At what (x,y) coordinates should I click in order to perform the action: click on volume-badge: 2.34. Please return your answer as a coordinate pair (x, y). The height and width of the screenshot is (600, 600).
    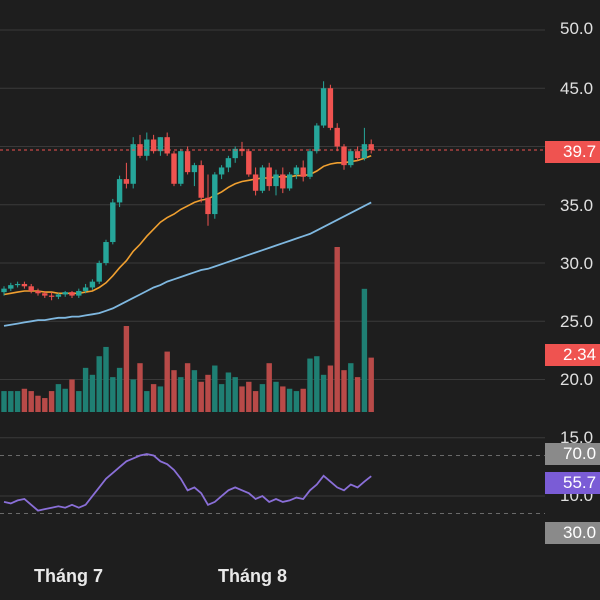
    Looking at the image, I should click on (572, 355).